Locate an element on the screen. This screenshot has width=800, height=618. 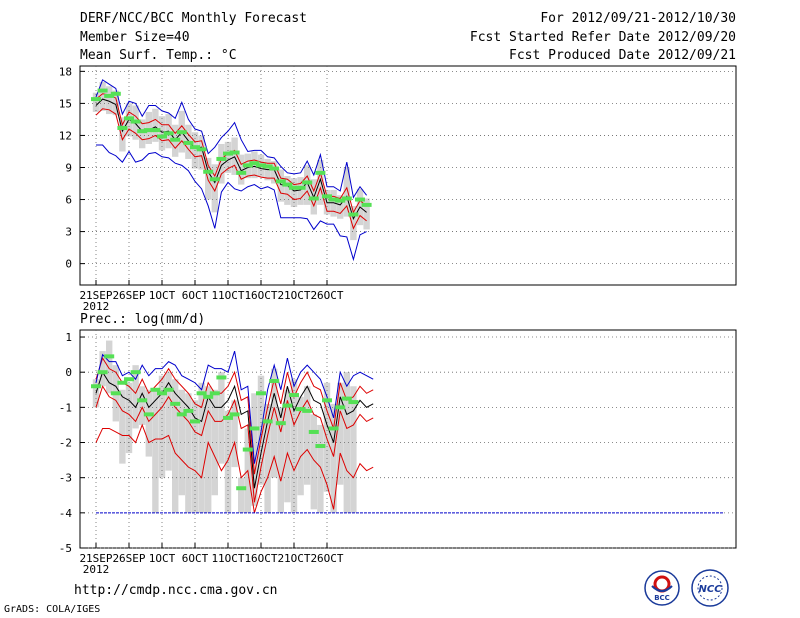
series-min-envelope is located at coordinates (231, 203).